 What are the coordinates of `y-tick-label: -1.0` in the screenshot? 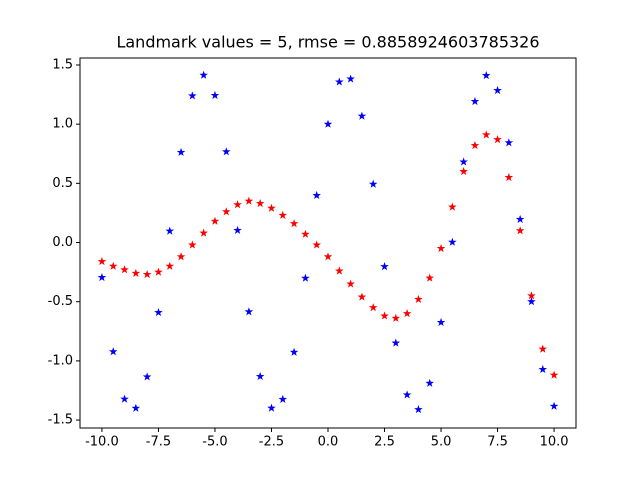 It's located at (60, 360).